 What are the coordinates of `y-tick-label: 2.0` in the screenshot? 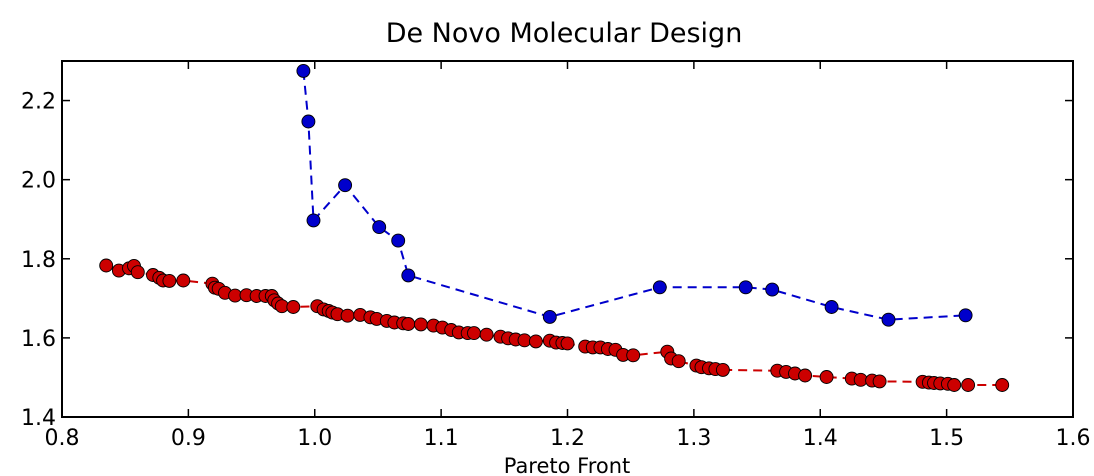 It's located at (38, 181).